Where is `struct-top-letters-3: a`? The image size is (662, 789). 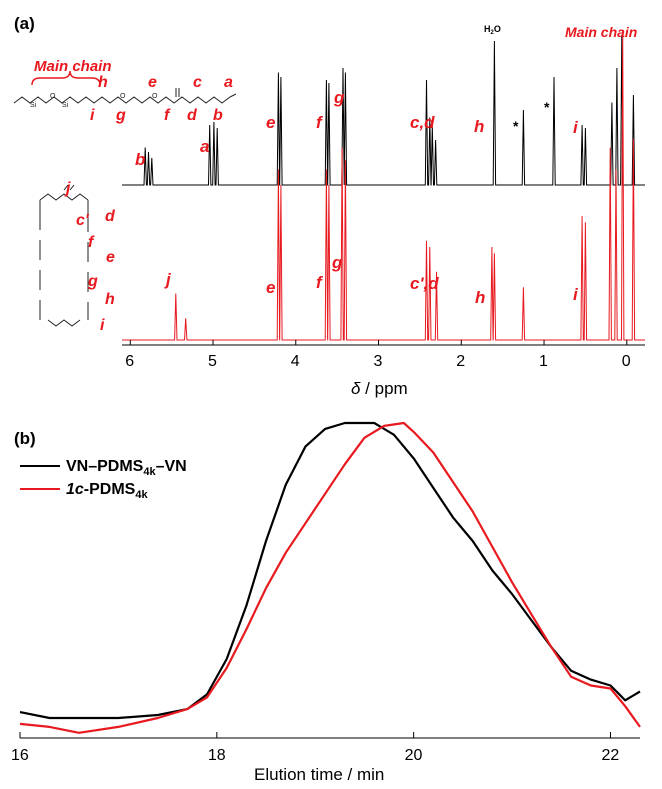 struct-top-letters-3: a is located at coordinates (228, 82).